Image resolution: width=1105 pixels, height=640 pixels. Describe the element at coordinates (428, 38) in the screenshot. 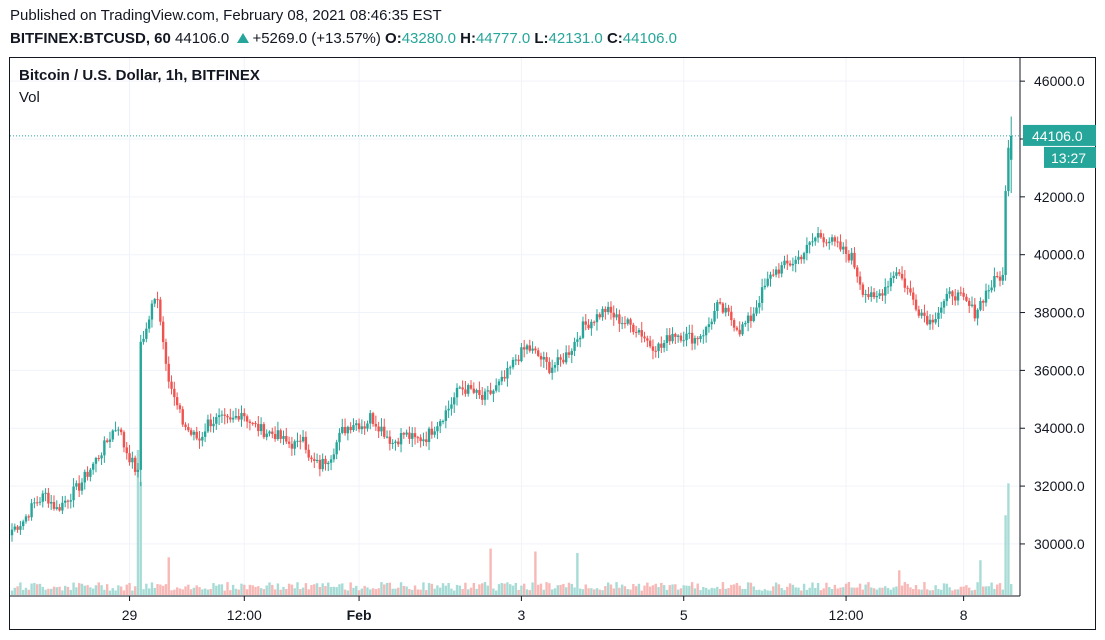

I see `open-value: 43280.0` at that location.